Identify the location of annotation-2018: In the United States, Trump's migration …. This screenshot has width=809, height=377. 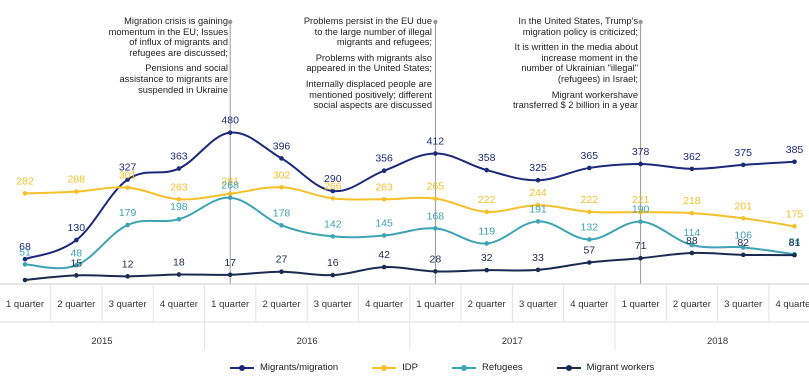
(574, 66).